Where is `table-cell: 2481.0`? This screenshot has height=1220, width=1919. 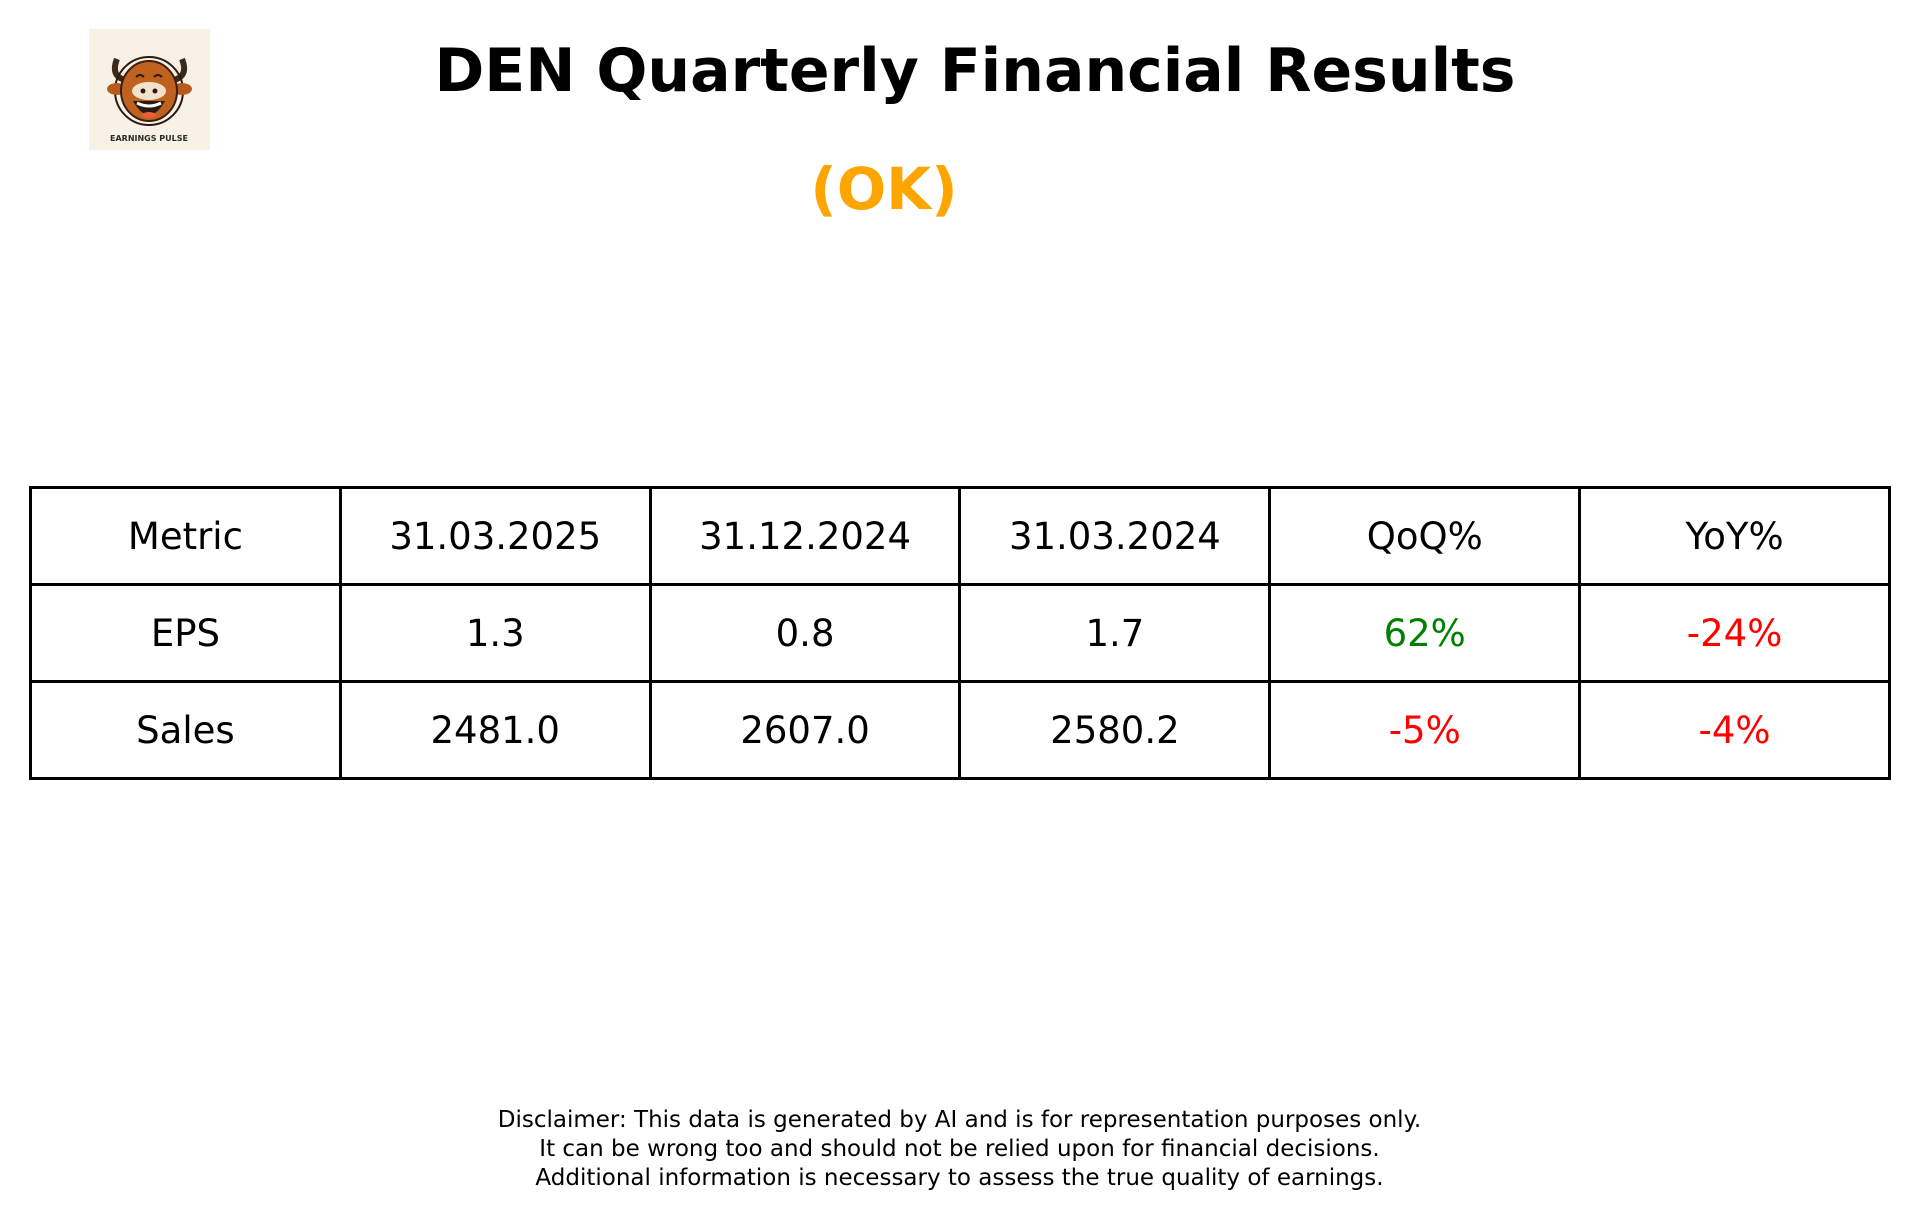 table-cell: 2481.0 is located at coordinates (495, 730).